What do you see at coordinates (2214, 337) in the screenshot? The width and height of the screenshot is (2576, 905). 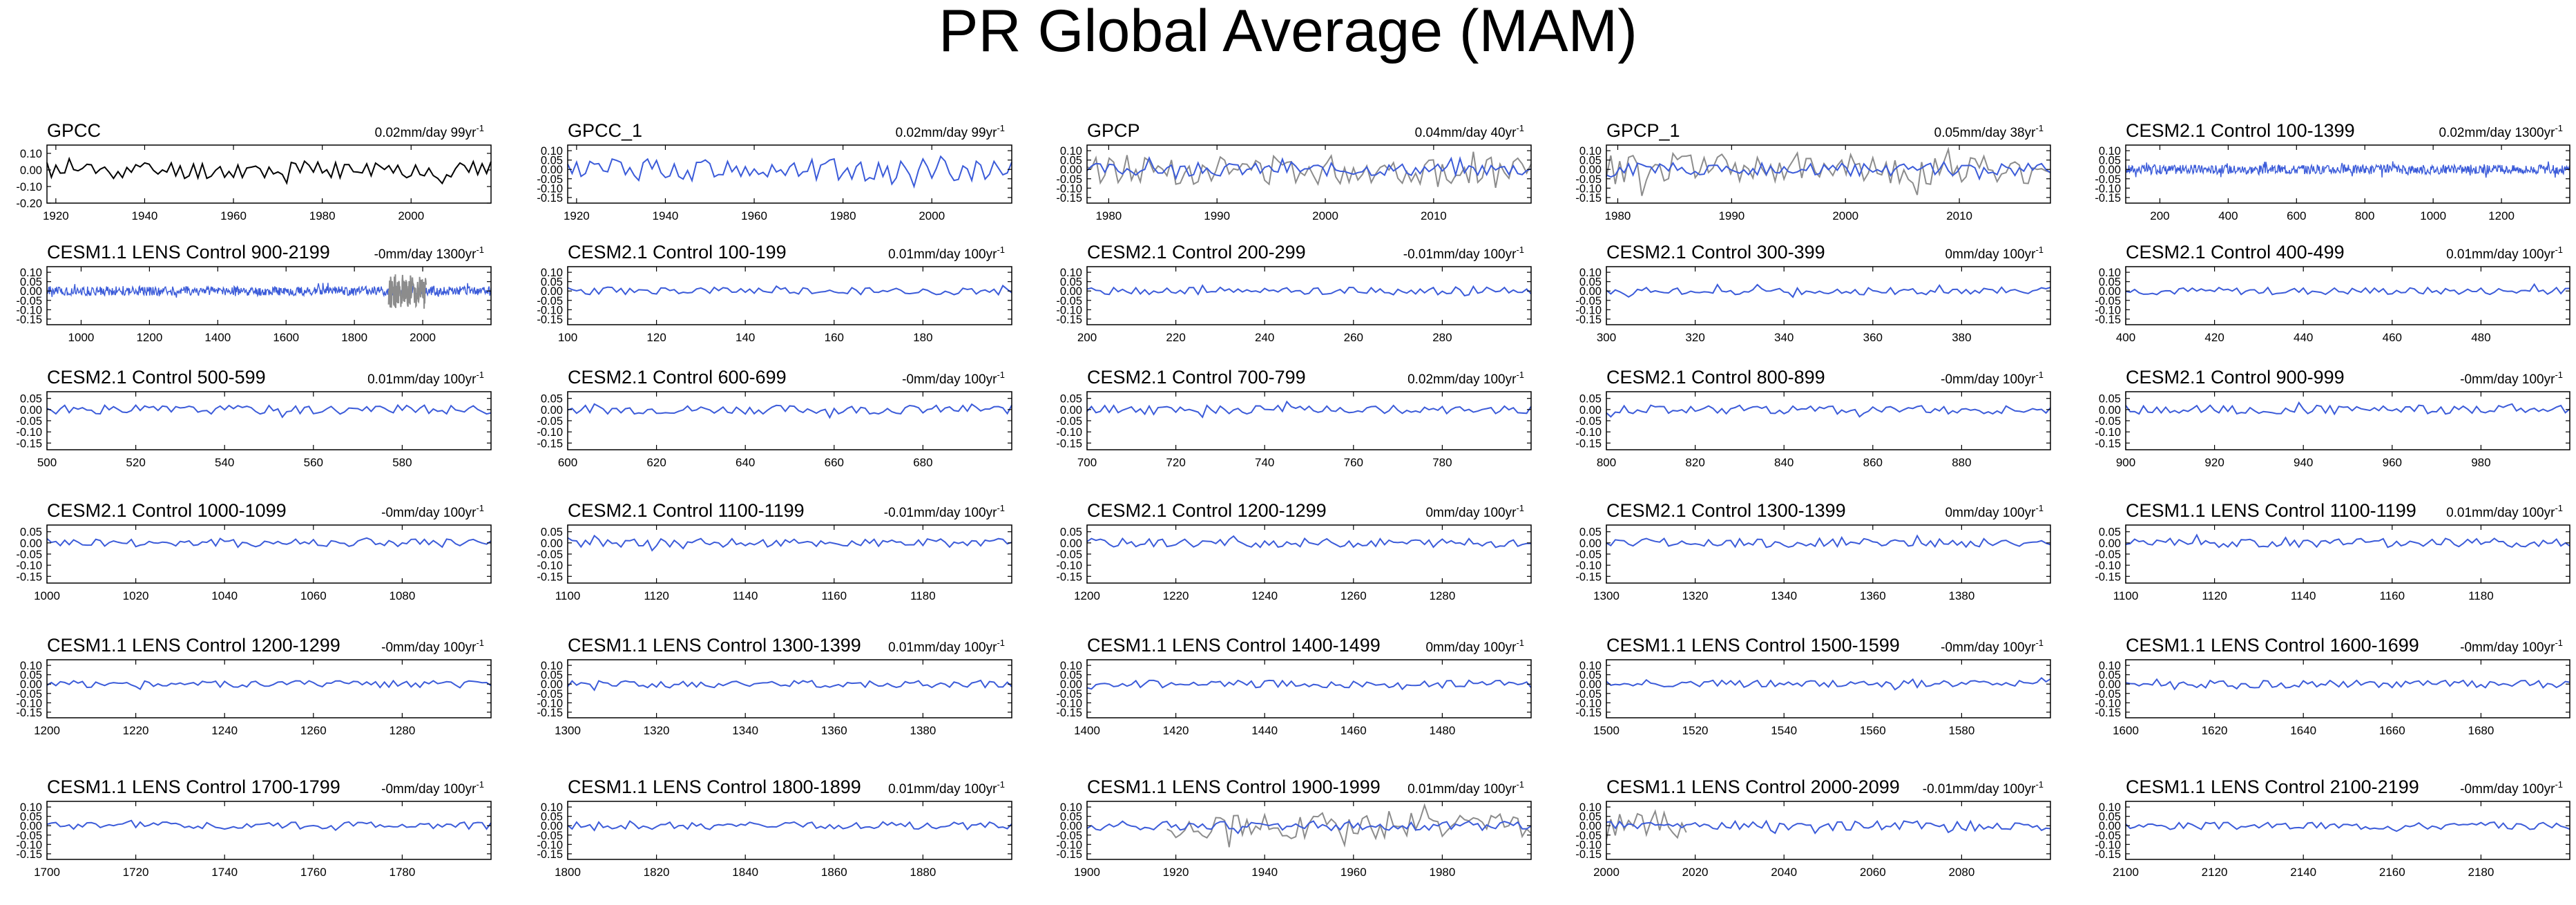 I see `x-tick-label: 420` at bounding box center [2214, 337].